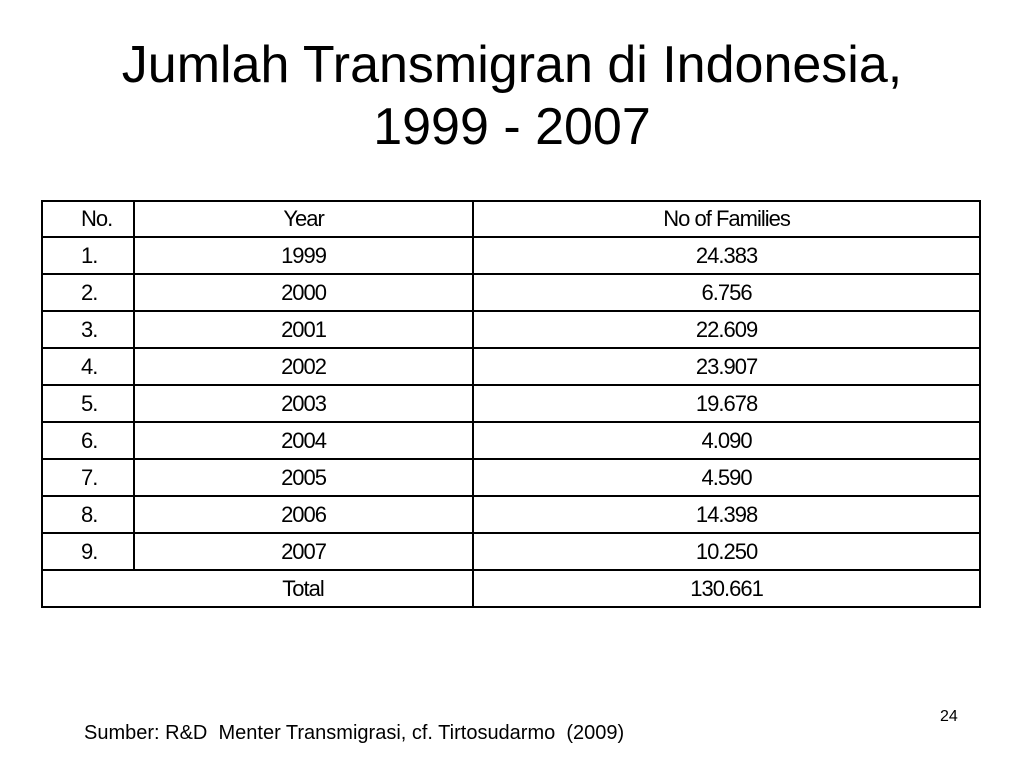 This screenshot has height=768, width=1024. Describe the element at coordinates (726, 329) in the screenshot. I see `cell-families: 22.609` at that location.